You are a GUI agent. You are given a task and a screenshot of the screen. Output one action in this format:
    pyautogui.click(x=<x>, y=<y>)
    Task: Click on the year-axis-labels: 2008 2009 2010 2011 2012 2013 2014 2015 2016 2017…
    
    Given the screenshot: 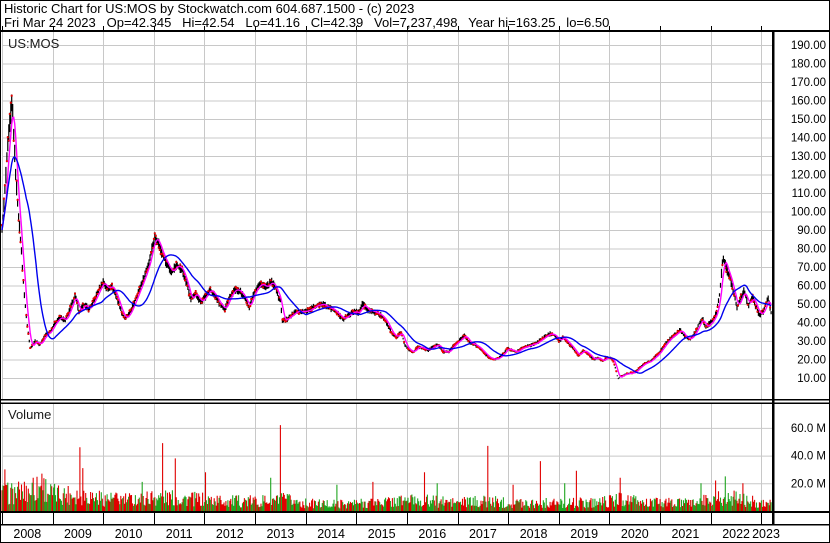 What is the action you would take?
    pyautogui.click(x=396, y=534)
    